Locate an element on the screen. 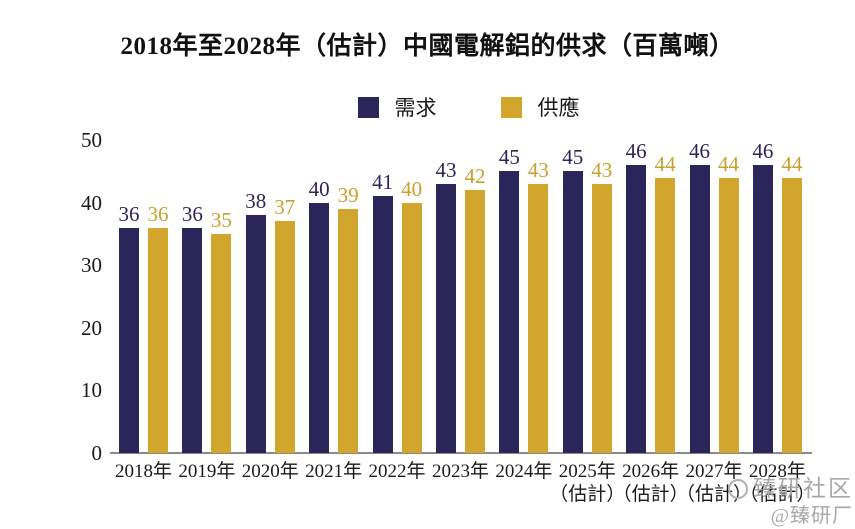  bar-group-2022年: 41 40 2022年 is located at coordinates (397, 311).